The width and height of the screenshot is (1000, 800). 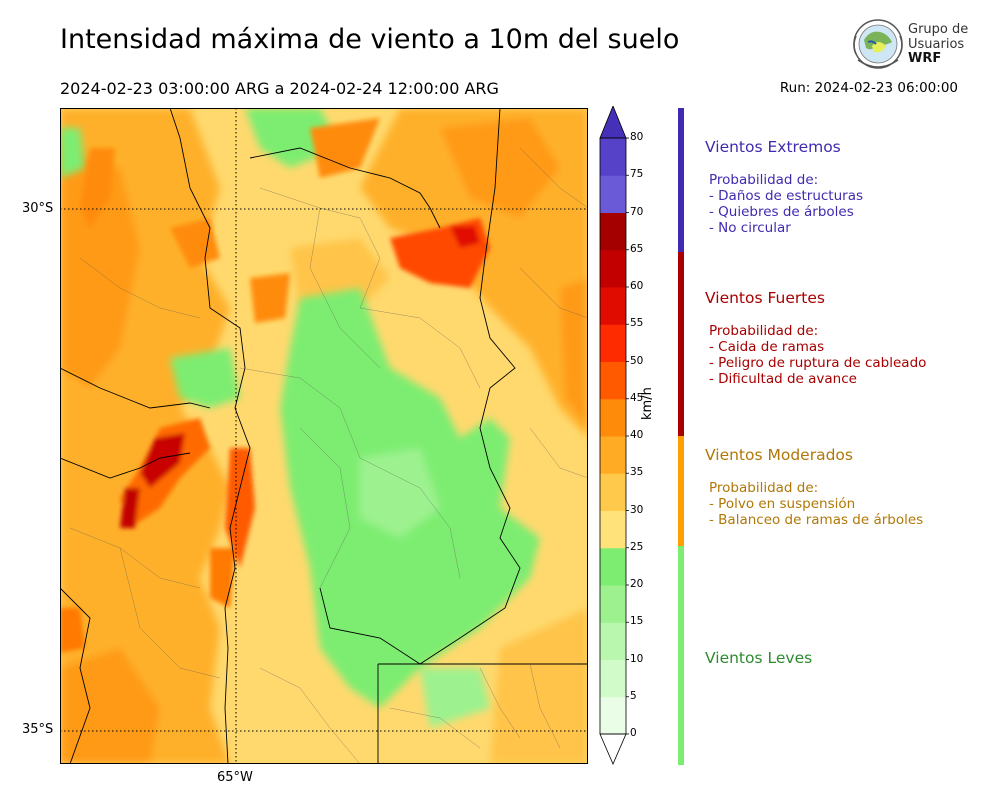 What do you see at coordinates (868, 88) in the screenshot?
I see `run-time: Run: 2024-02-23 06:00:00` at bounding box center [868, 88].